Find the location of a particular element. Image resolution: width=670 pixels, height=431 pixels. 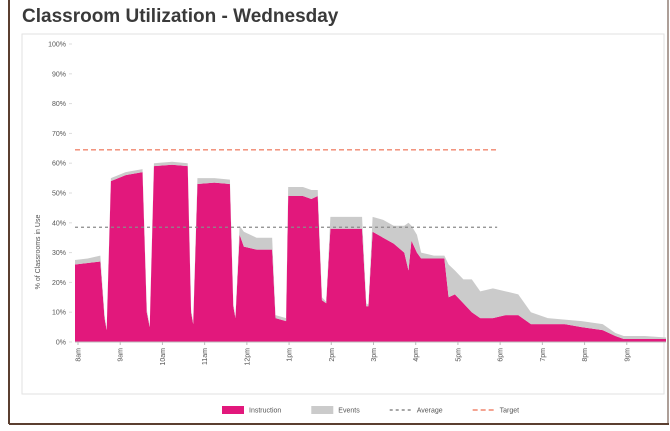

legend-label: Instruction is located at coordinates (265, 411).